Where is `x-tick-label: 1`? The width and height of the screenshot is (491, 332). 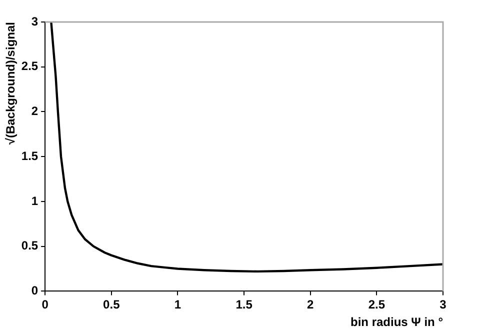 x-tick-label: 1 is located at coordinates (178, 305).